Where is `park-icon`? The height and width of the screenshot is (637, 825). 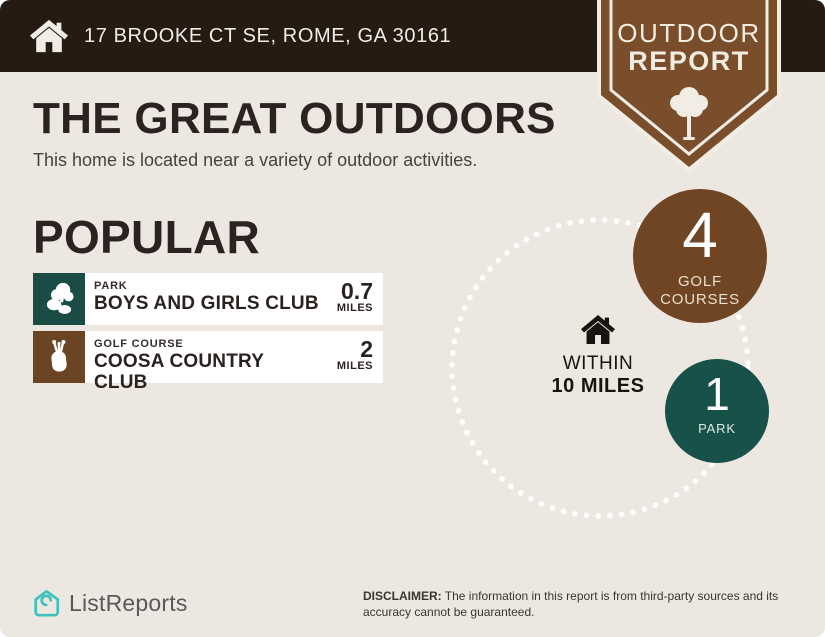 park-icon is located at coordinates (60, 298).